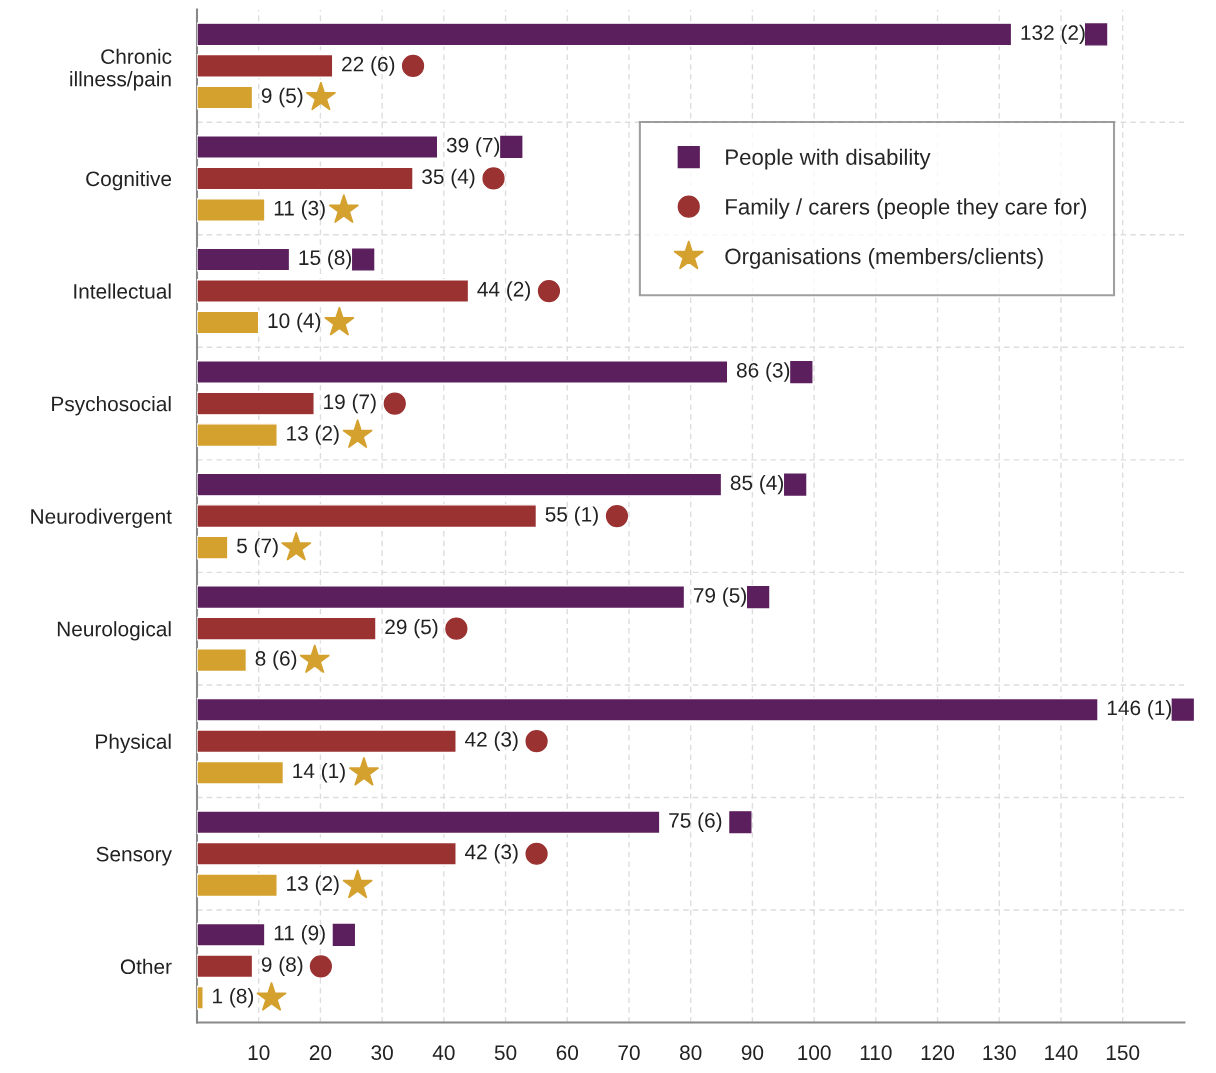  Describe the element at coordinates (629, 1053) in the screenshot. I see `x-tick-label: 70` at that location.